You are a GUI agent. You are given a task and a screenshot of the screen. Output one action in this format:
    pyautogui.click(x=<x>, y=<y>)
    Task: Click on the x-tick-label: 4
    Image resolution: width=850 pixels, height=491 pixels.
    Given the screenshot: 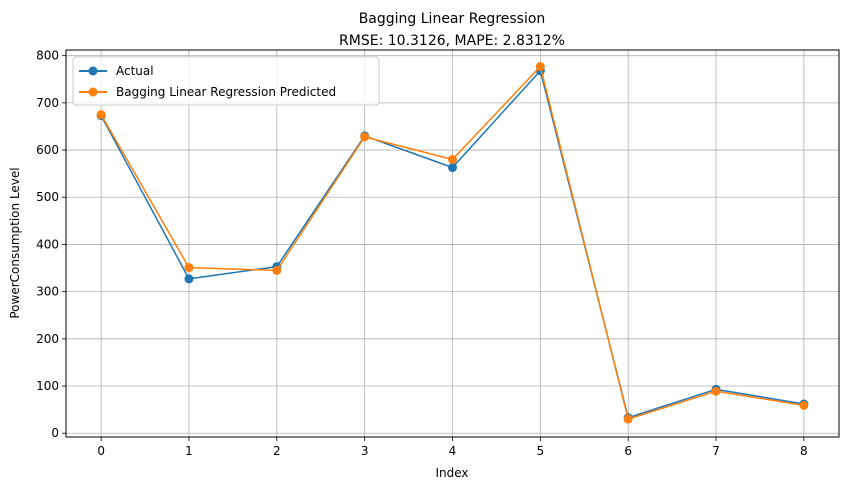 What is the action you would take?
    pyautogui.click(x=453, y=451)
    